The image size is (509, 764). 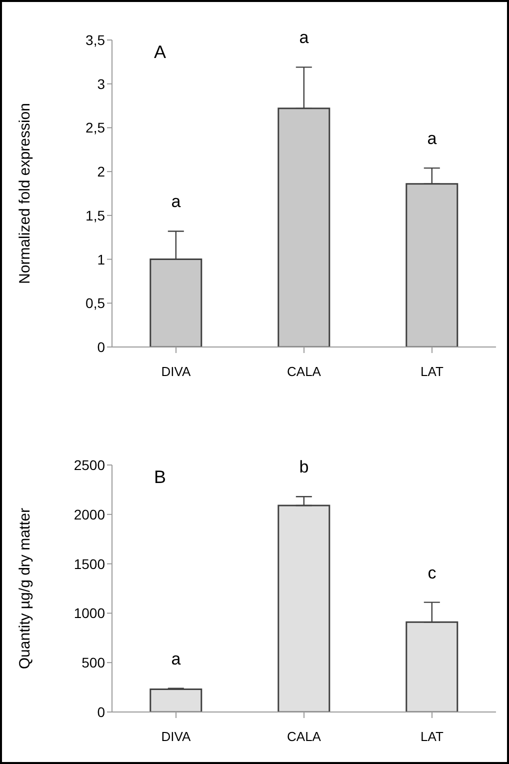 I want to click on y-tick-label: 1, so click(x=101, y=259).